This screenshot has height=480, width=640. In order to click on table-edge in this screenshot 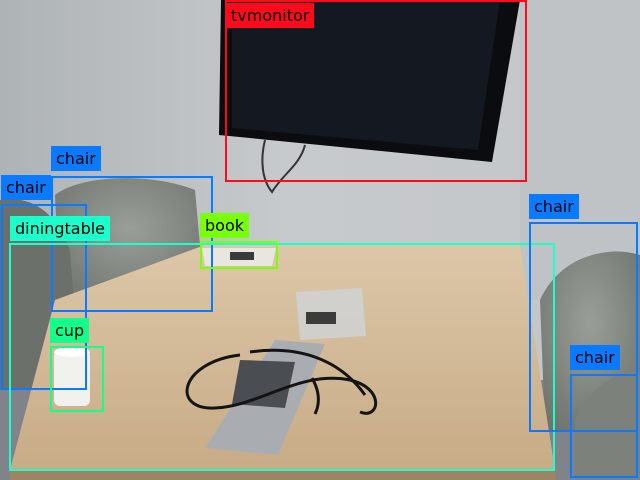, I will do `click(283, 475)`.